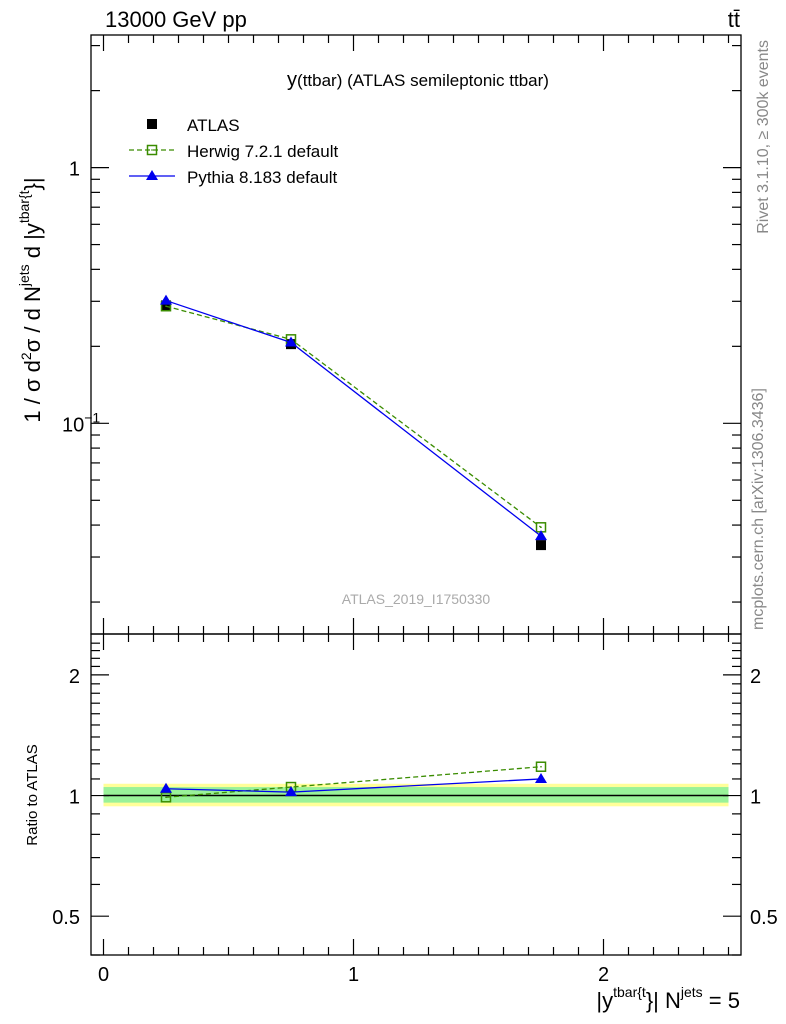 This screenshot has height=1024, width=786. What do you see at coordinates (103, 975) in the screenshot?
I see `x-tick-label: 0` at bounding box center [103, 975].